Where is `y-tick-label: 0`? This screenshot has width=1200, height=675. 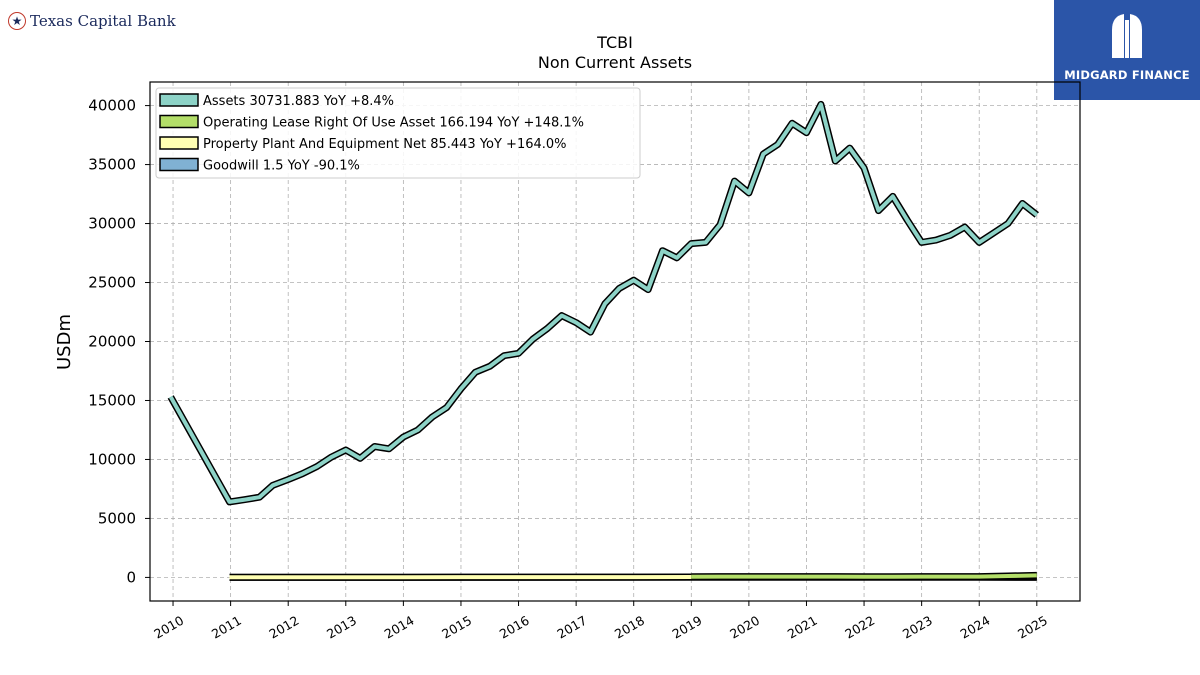
y-tick-label: 0 is located at coordinates (131, 577).